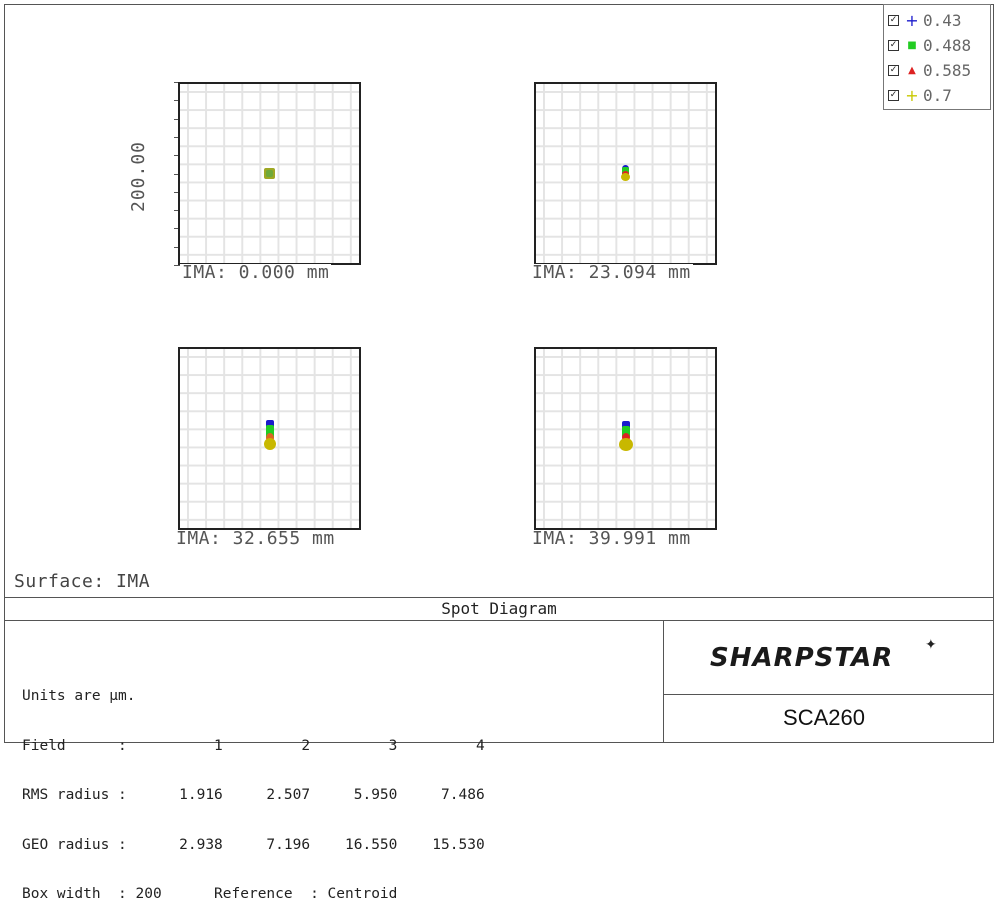 The width and height of the screenshot is (1000, 919). What do you see at coordinates (253, 795) in the screenshot?
I see `rms-radius-row: RMS radius : 1.916 2.507 5.950 7.486` at bounding box center [253, 795].